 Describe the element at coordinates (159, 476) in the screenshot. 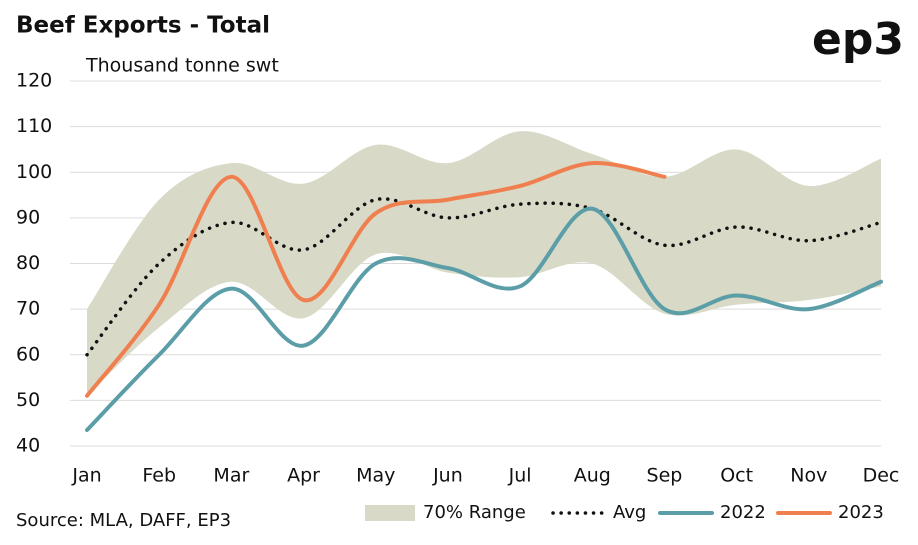

I see `x-tick-label: Feb` at that location.